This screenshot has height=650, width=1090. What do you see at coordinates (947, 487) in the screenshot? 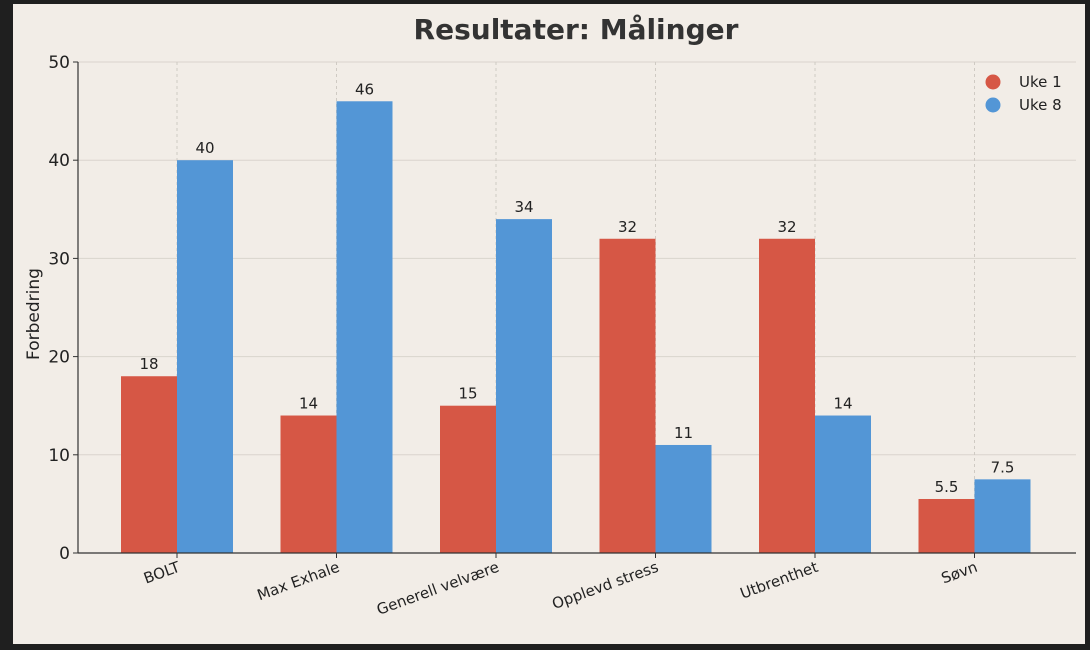
I see `value-label: 5.5` at bounding box center [947, 487].